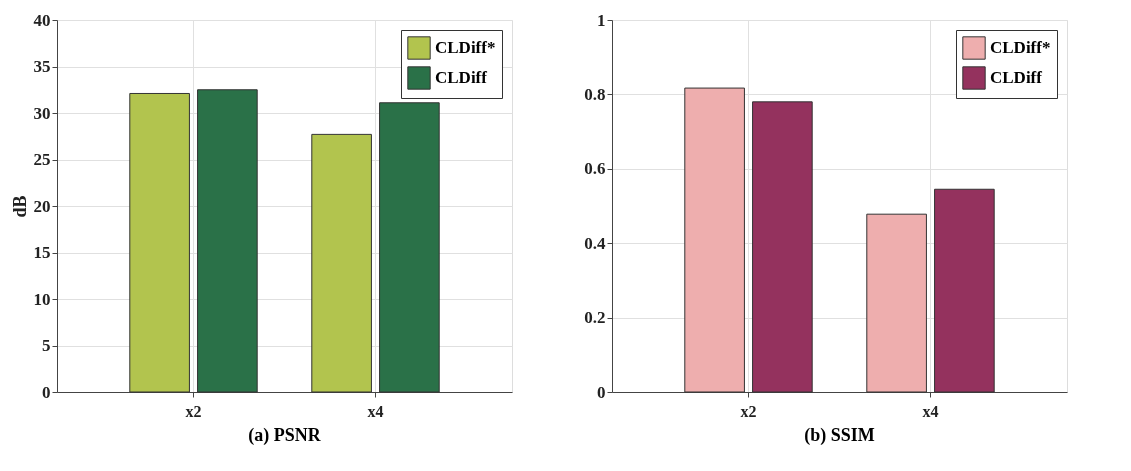 This screenshot has height=471, width=1131. I want to click on y-axis-title: dB, so click(19, 206).